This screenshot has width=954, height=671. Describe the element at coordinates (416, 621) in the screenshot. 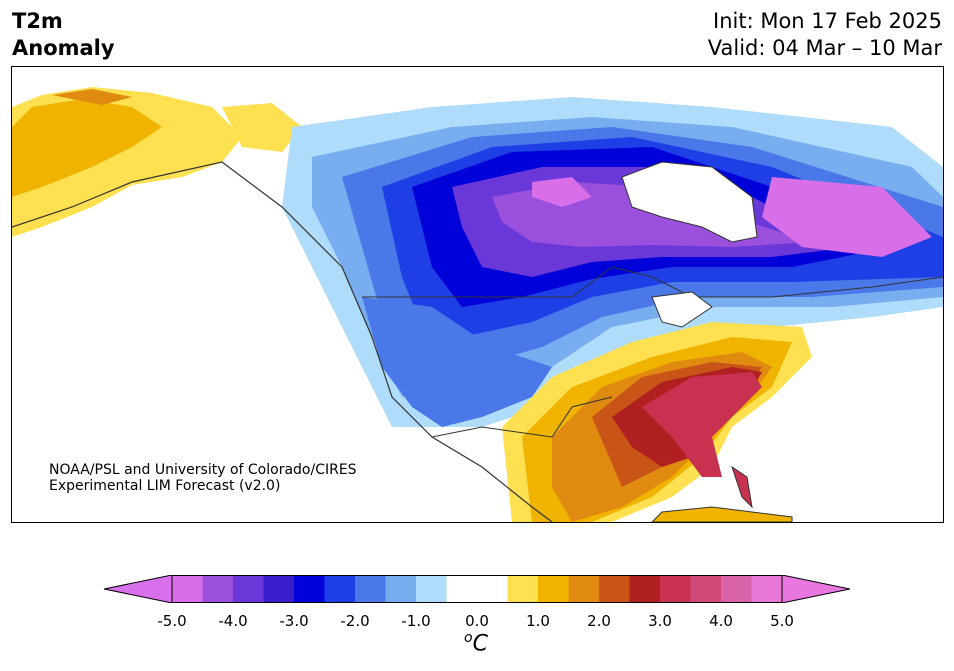

I see `colorbar-tick-label: -1.0` at that location.